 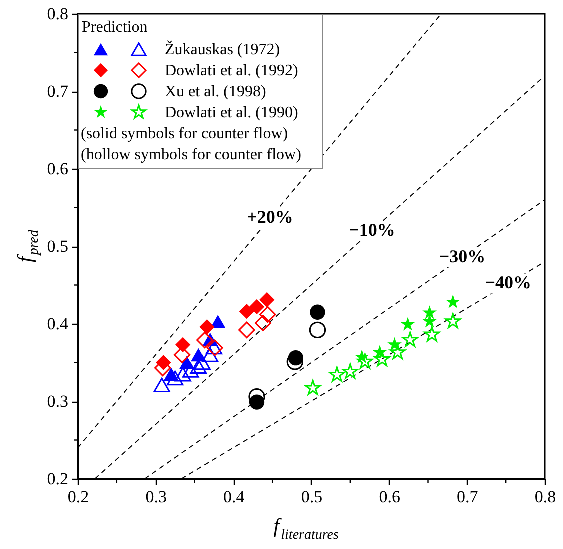 What do you see at coordinates (58, 324) in the screenshot?
I see `y-tick-label: 0.4` at bounding box center [58, 324].